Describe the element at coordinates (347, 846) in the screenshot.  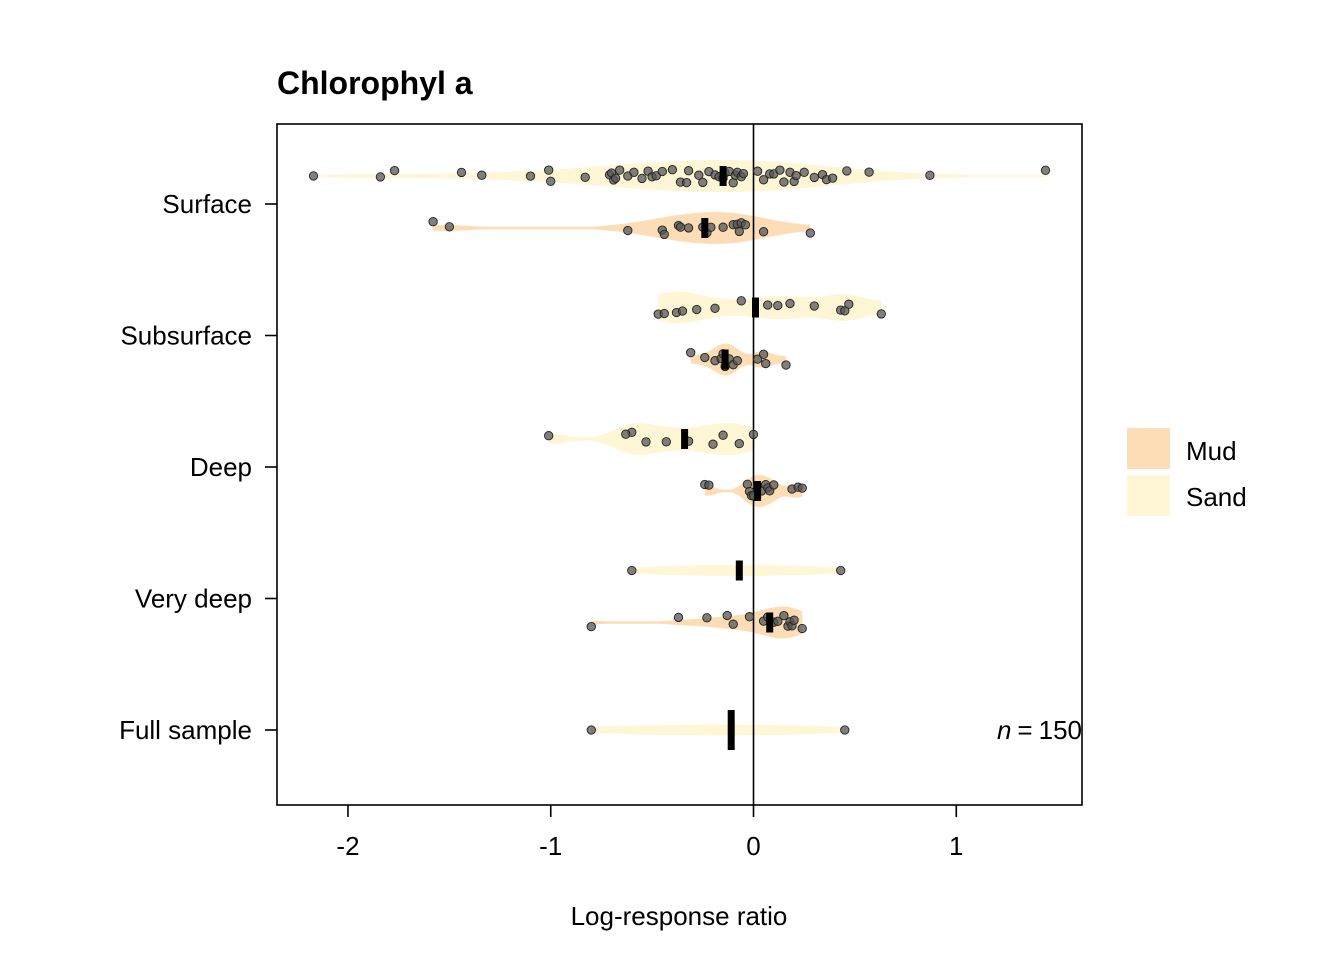
I see `x-tick-label: -2` at that location.